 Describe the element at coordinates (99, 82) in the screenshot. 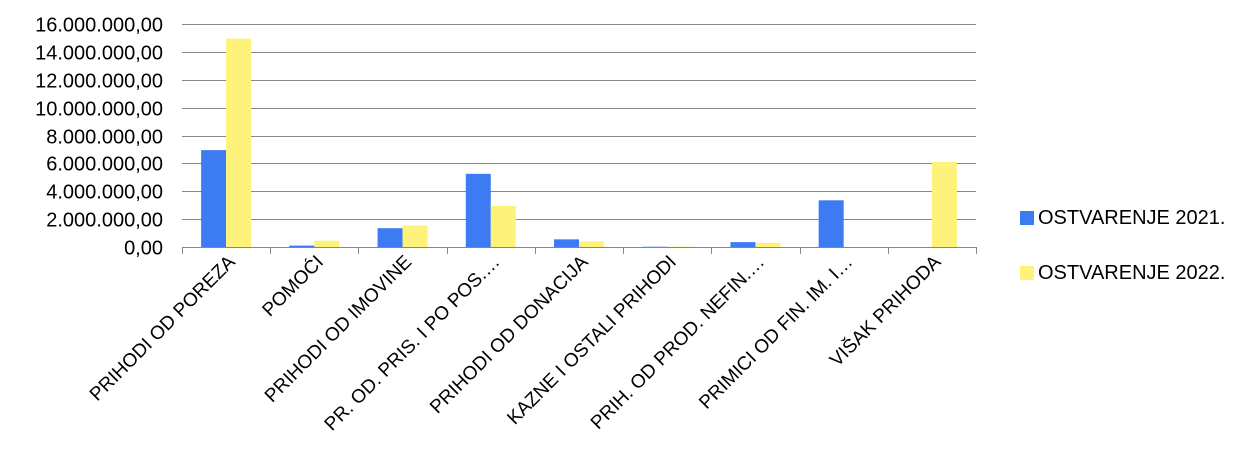

I see `y-tick-label: 12.000.000,00` at that location.